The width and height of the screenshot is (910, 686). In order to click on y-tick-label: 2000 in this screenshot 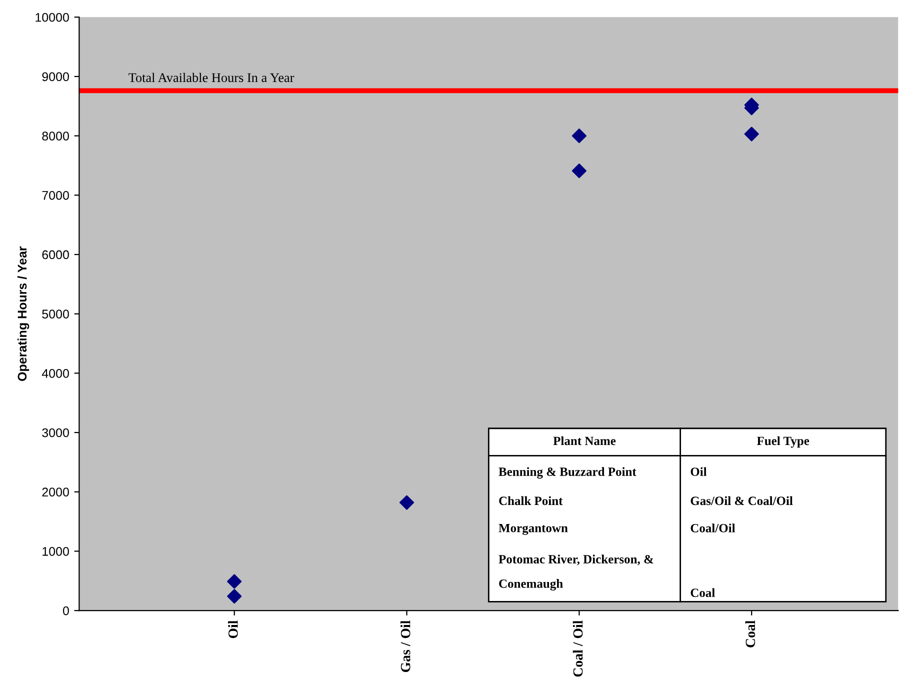, I will do `click(55, 492)`.